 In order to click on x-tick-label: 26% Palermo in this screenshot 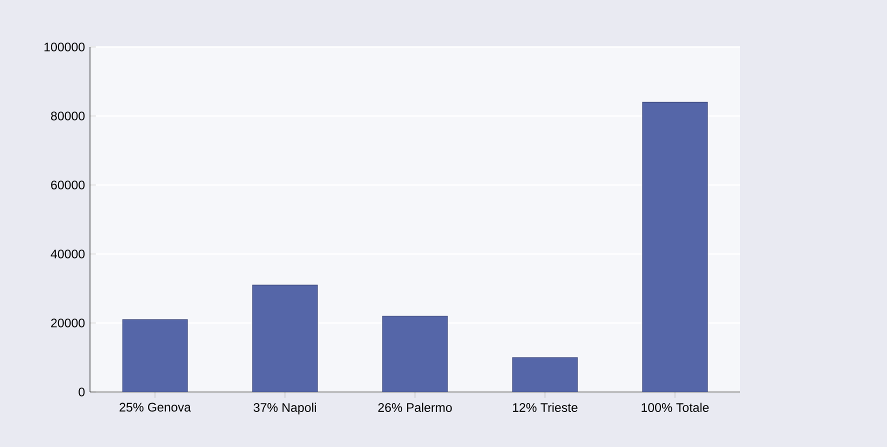, I will do `click(415, 407)`.